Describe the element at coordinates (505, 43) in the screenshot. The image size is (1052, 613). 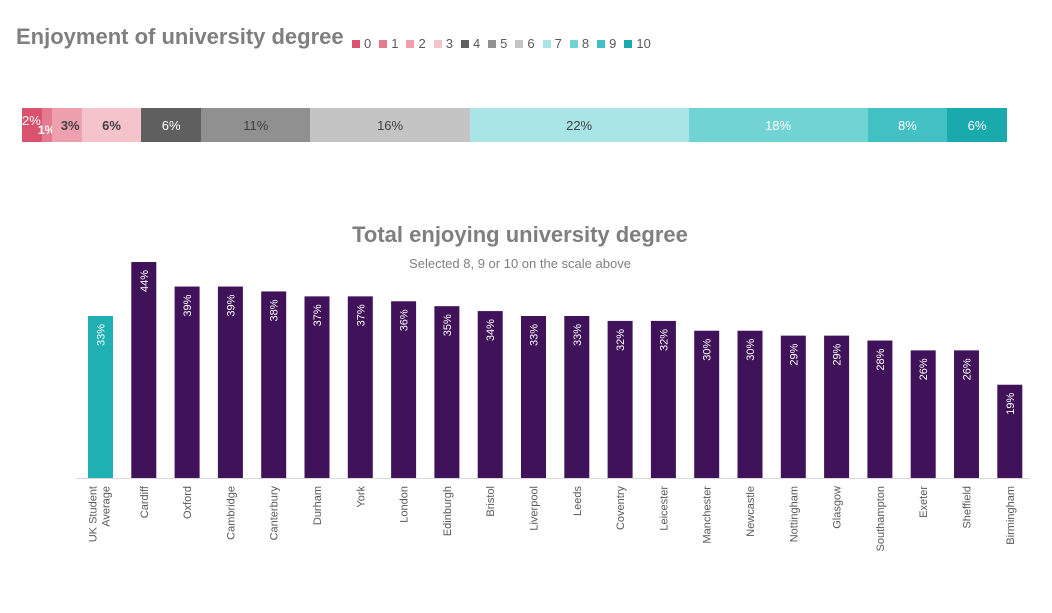
I see `stacked-chart-legend: 0 1 2 3 4 5 6 7 8 9 10` at that location.